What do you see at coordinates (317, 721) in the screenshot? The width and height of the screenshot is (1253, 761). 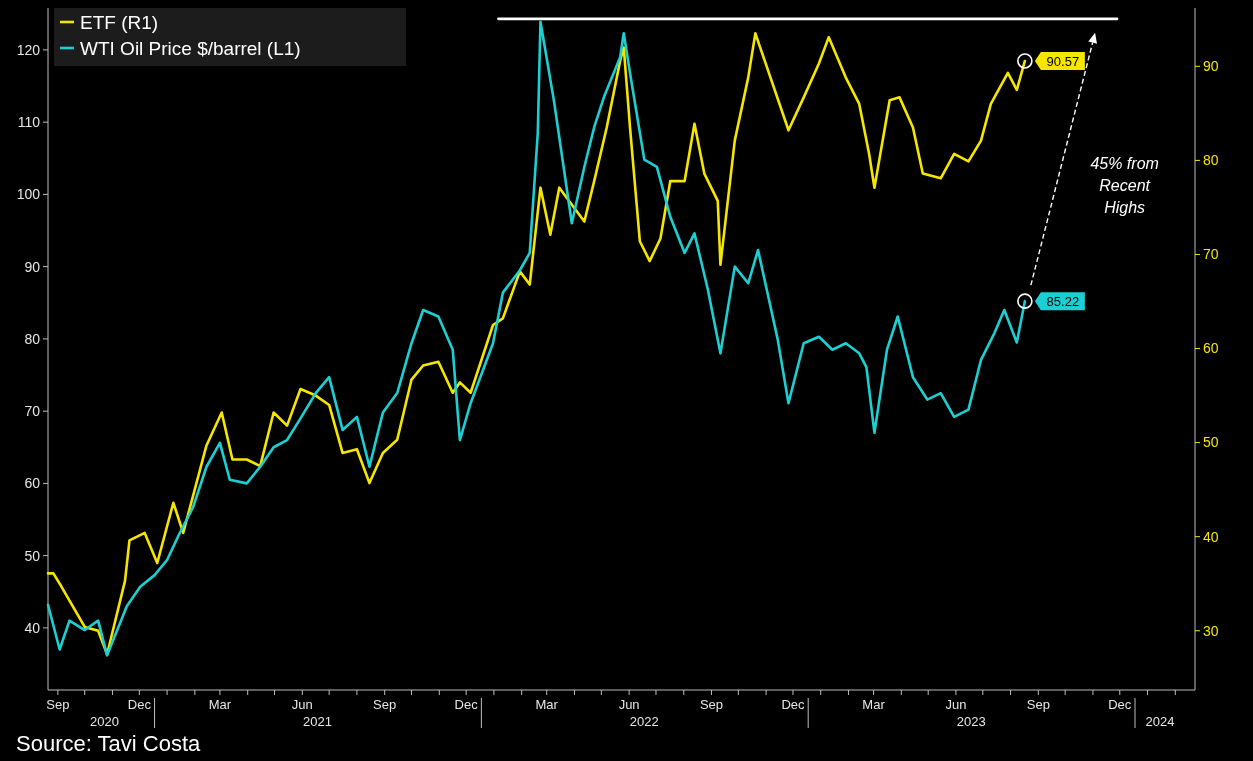 I see `x2-tick-label: 2021` at bounding box center [317, 721].